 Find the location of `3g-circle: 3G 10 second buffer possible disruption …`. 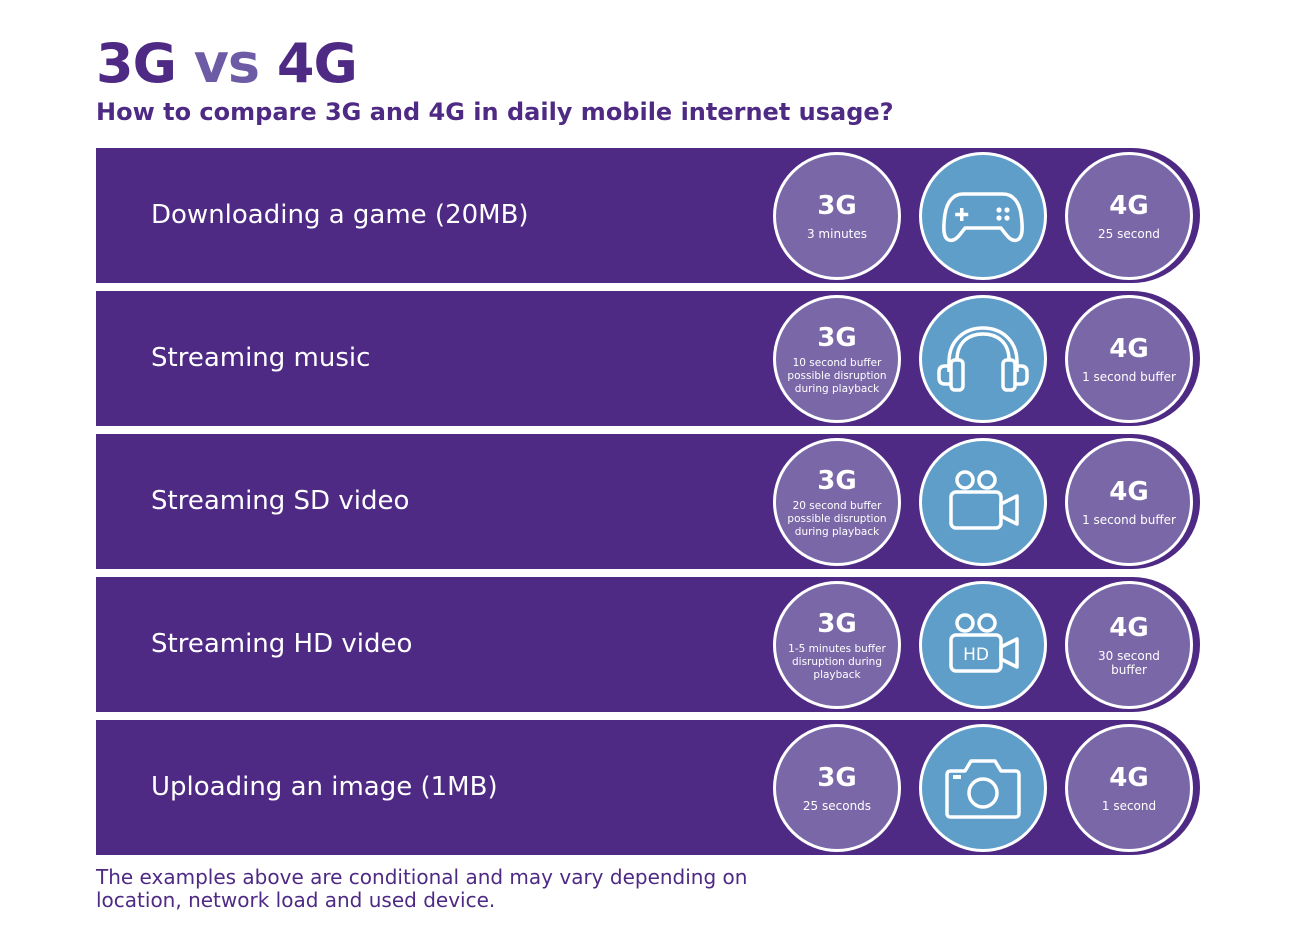

3g-circle: 3G 10 second buffer possible disruption … is located at coordinates (837, 359).